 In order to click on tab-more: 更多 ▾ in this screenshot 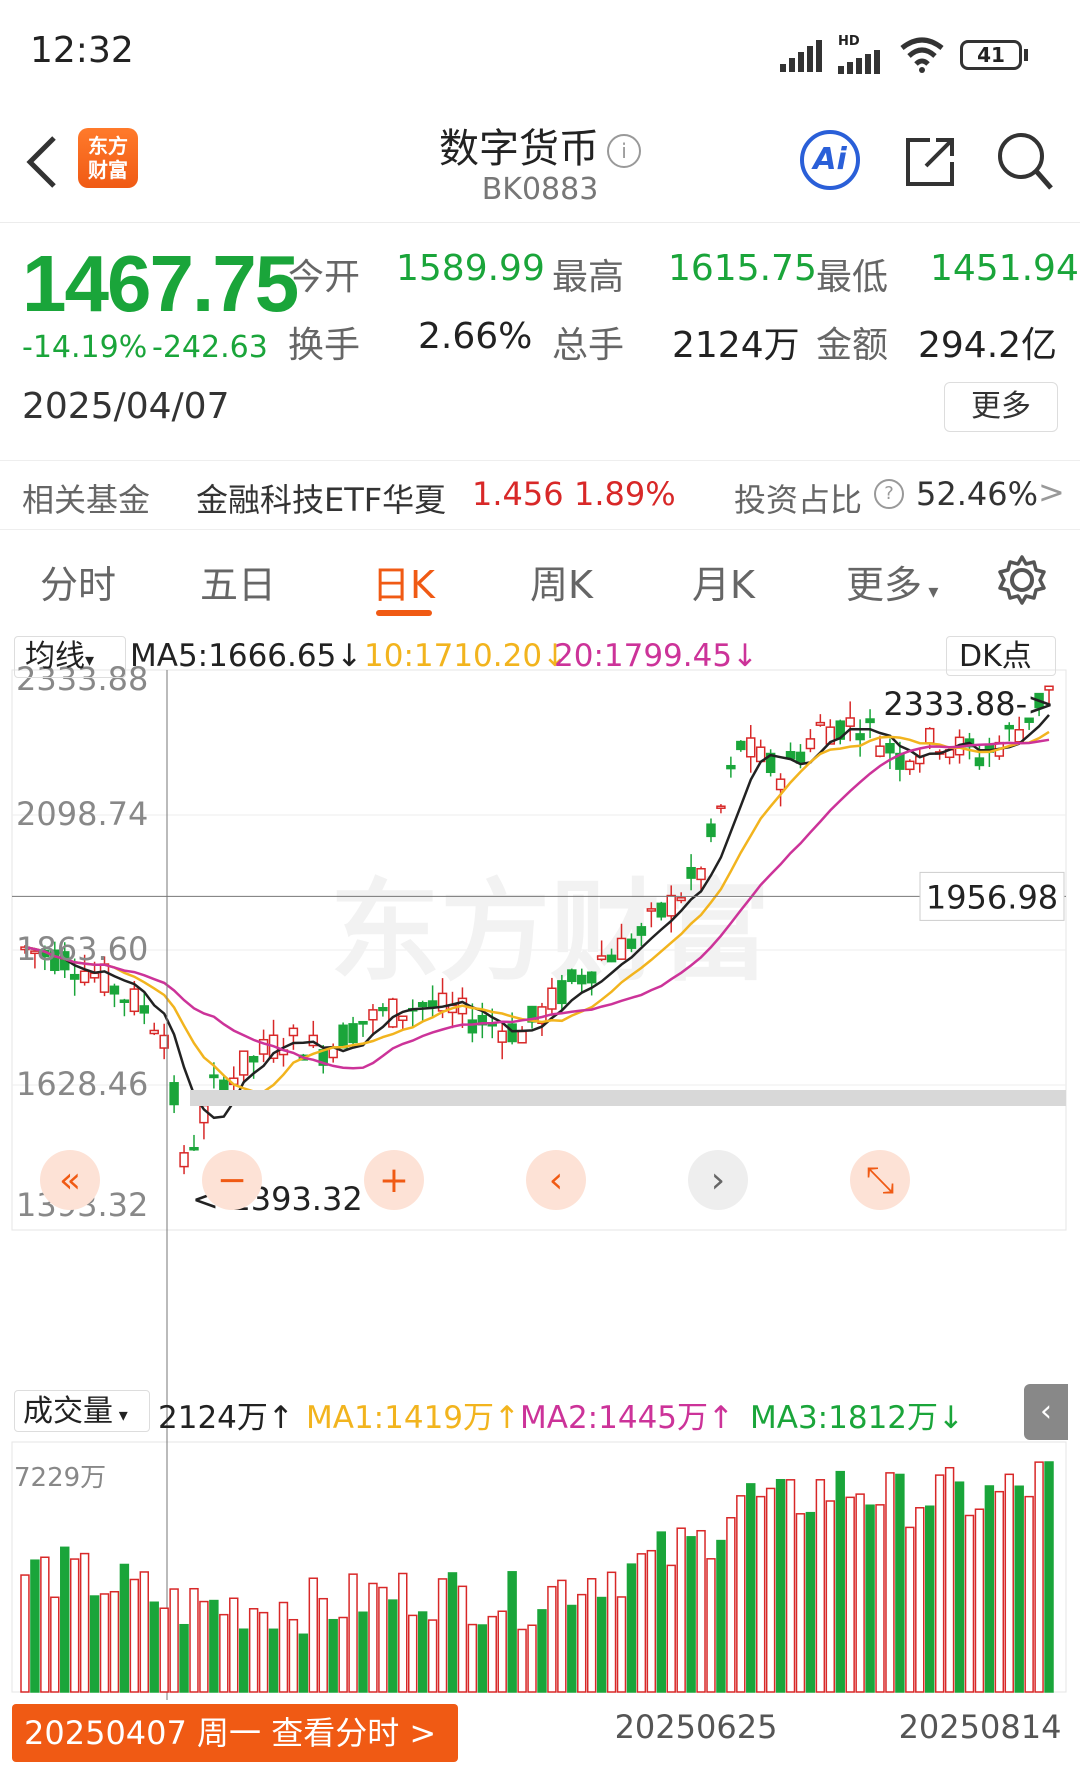, I will do `click(892, 585)`.